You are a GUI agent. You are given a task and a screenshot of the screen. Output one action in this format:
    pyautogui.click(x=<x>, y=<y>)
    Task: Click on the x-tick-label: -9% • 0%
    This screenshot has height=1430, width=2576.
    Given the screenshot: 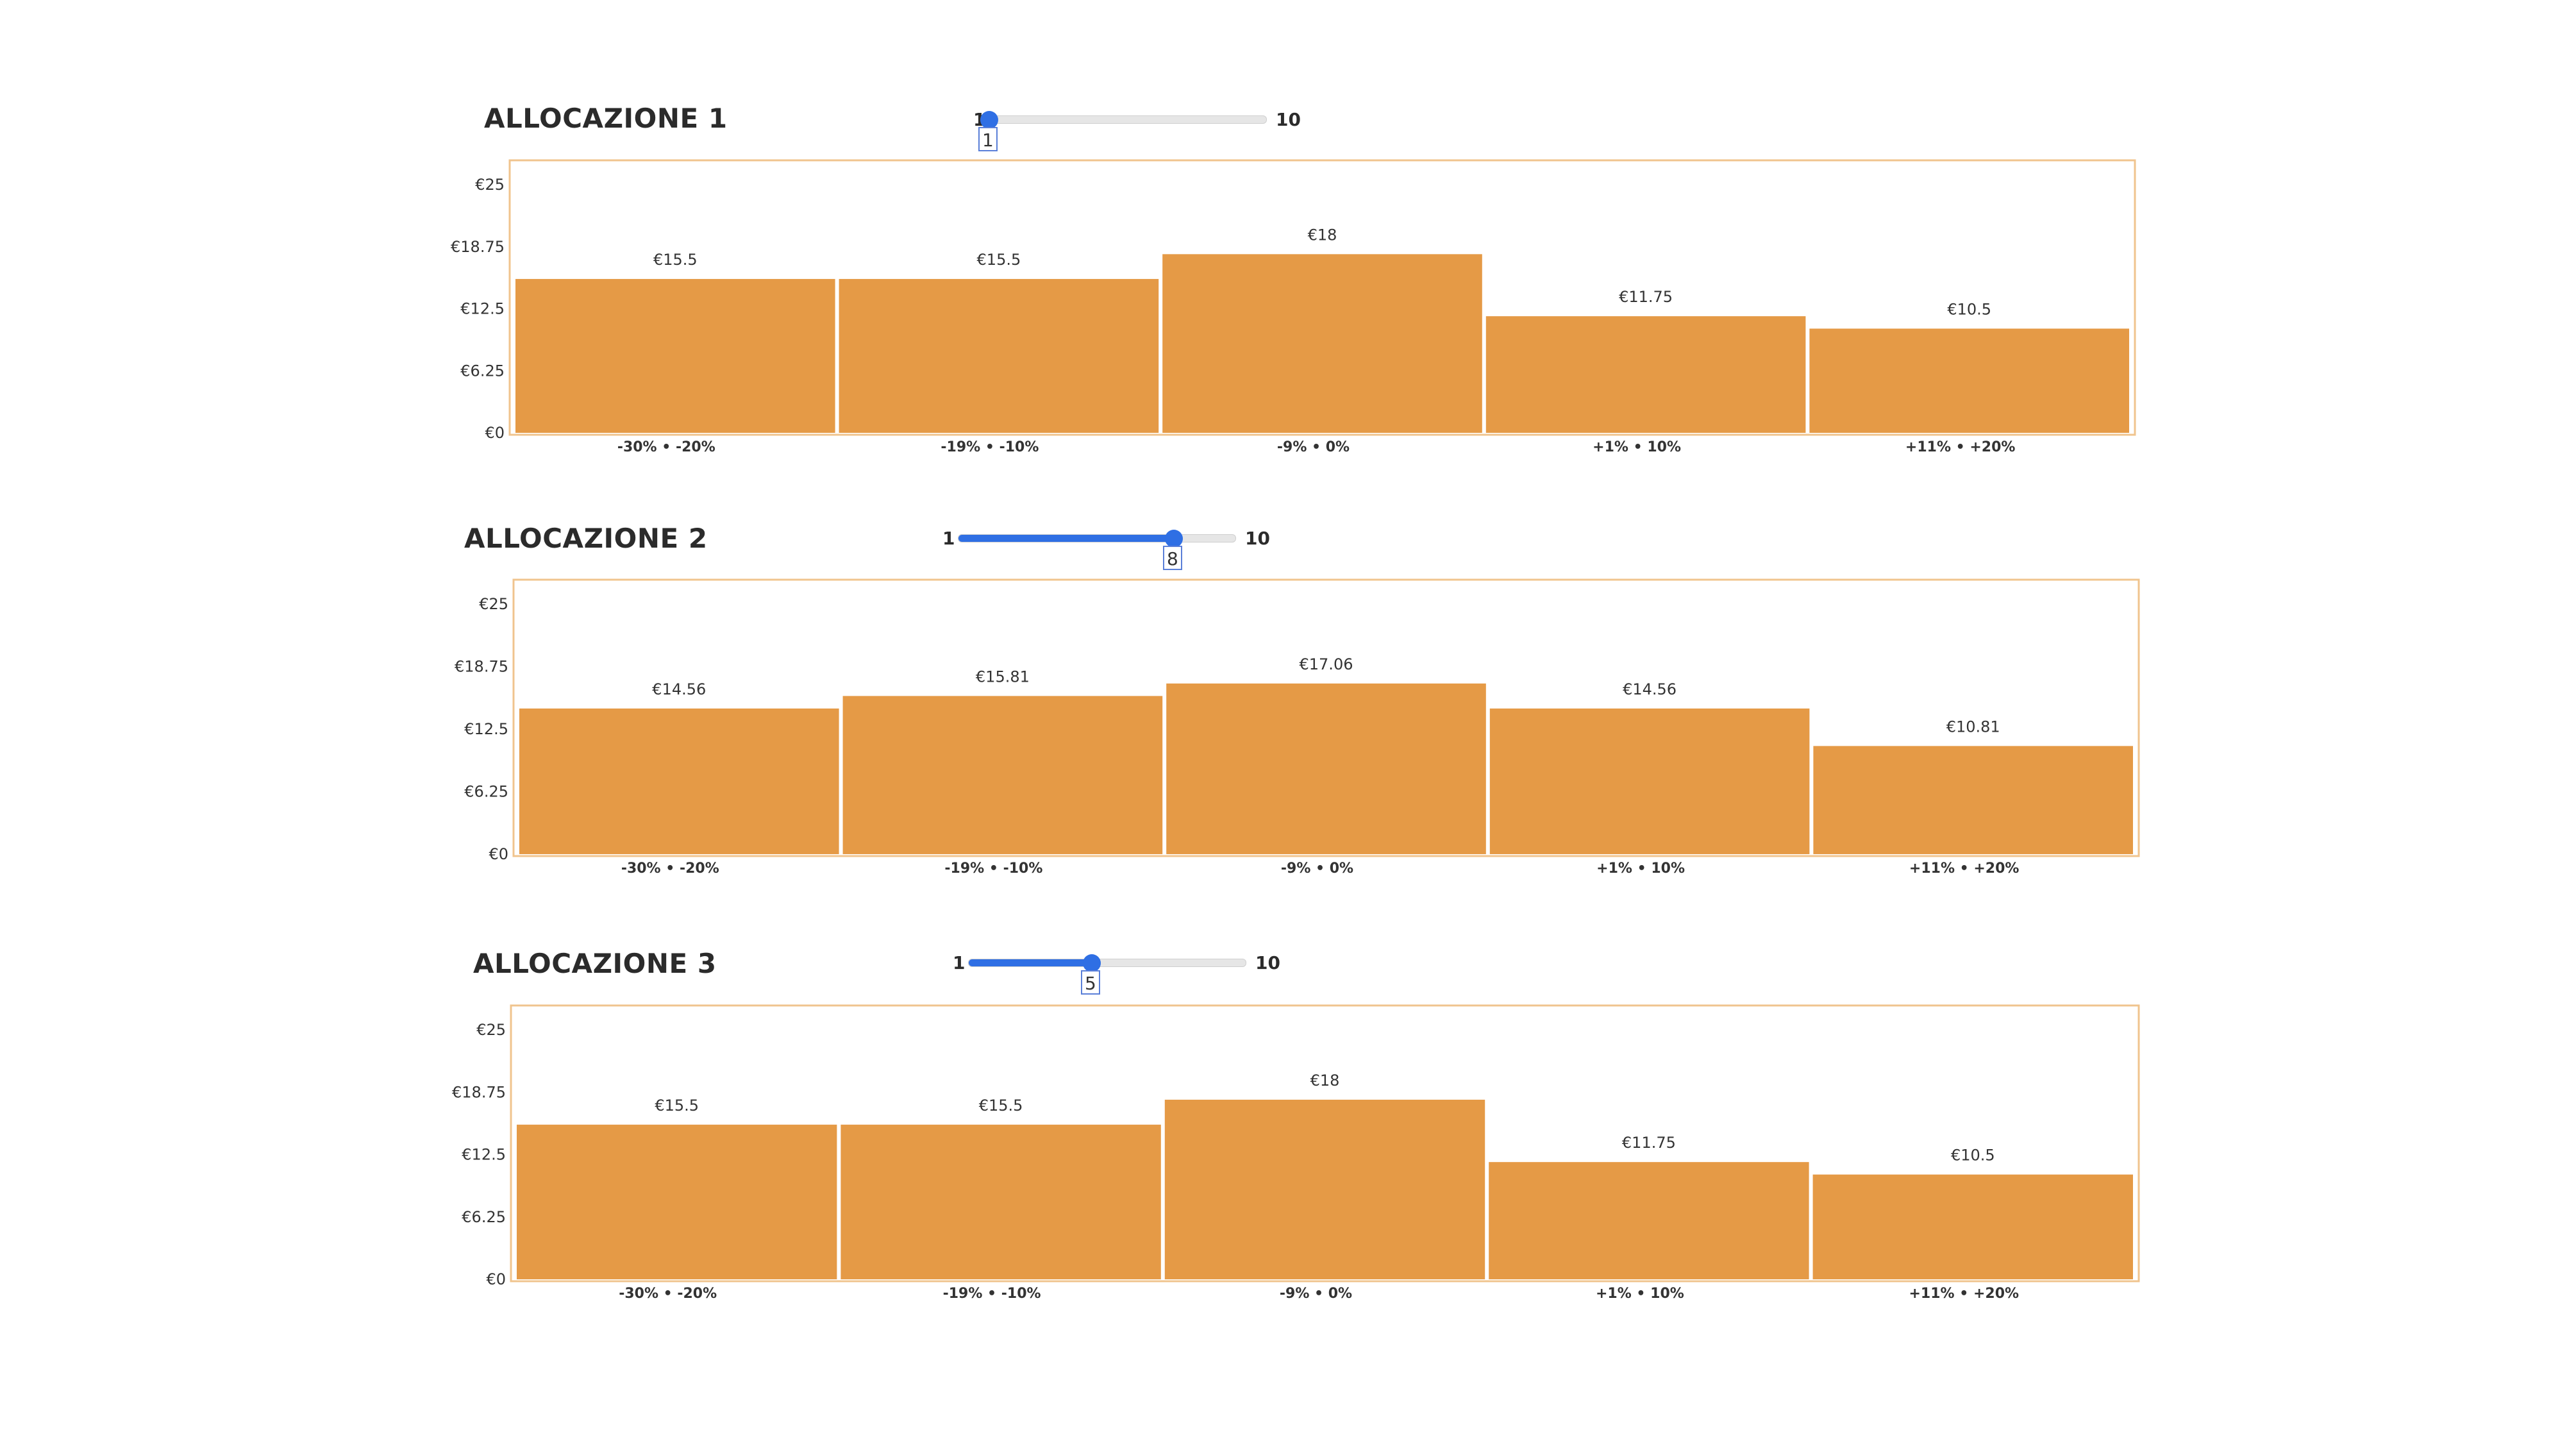 What is the action you would take?
    pyautogui.click(x=1316, y=1294)
    